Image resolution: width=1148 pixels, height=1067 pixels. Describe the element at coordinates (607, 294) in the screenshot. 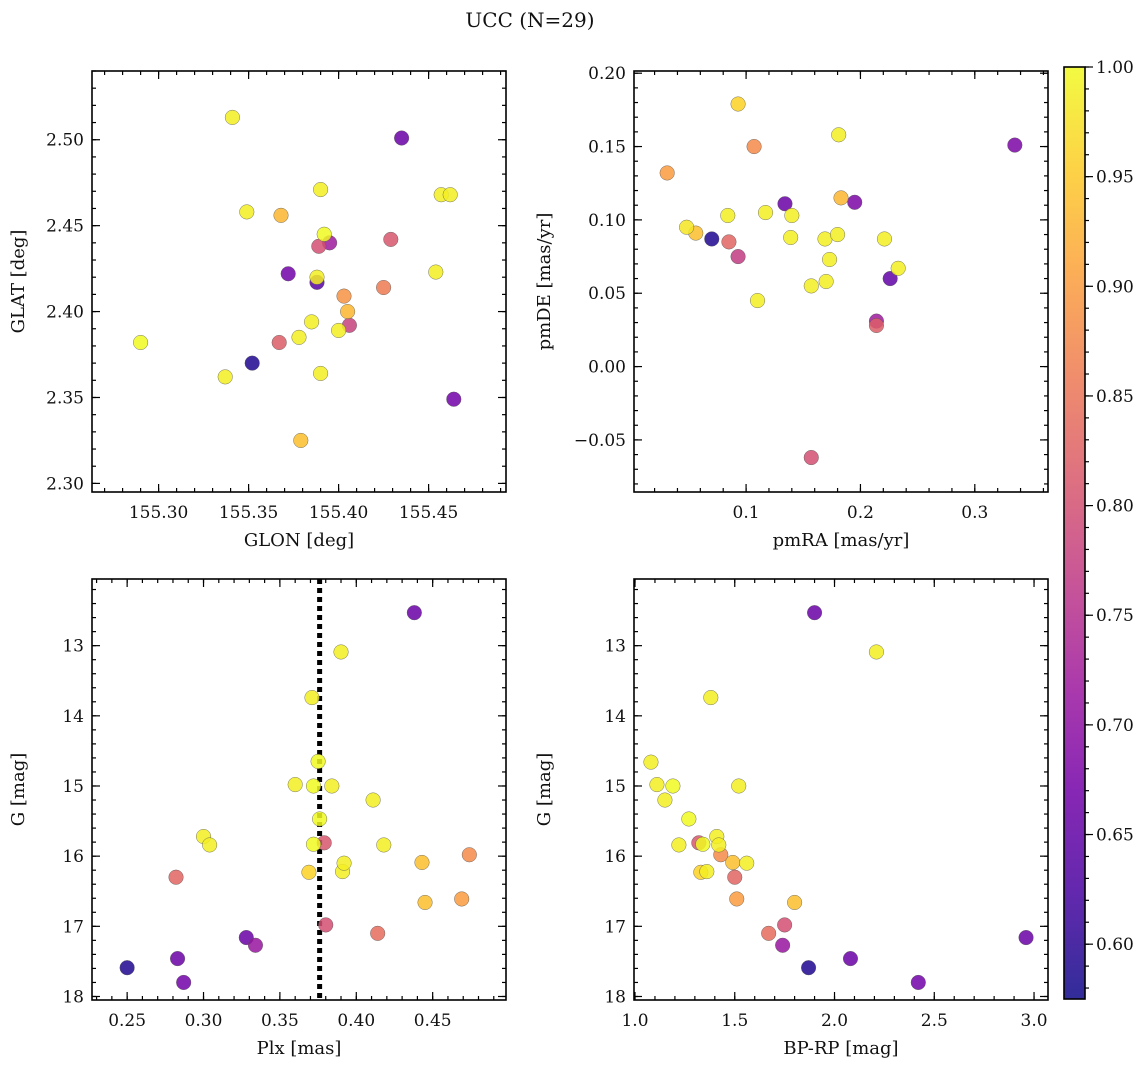

I see `y-tick-label: 0.05` at that location.